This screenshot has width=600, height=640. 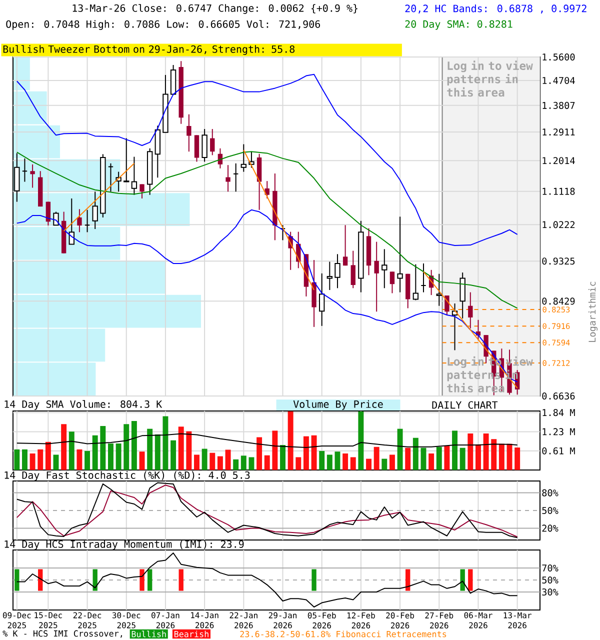 I want to click on x-tick-label: 06-Mar 2026, so click(x=478, y=620).